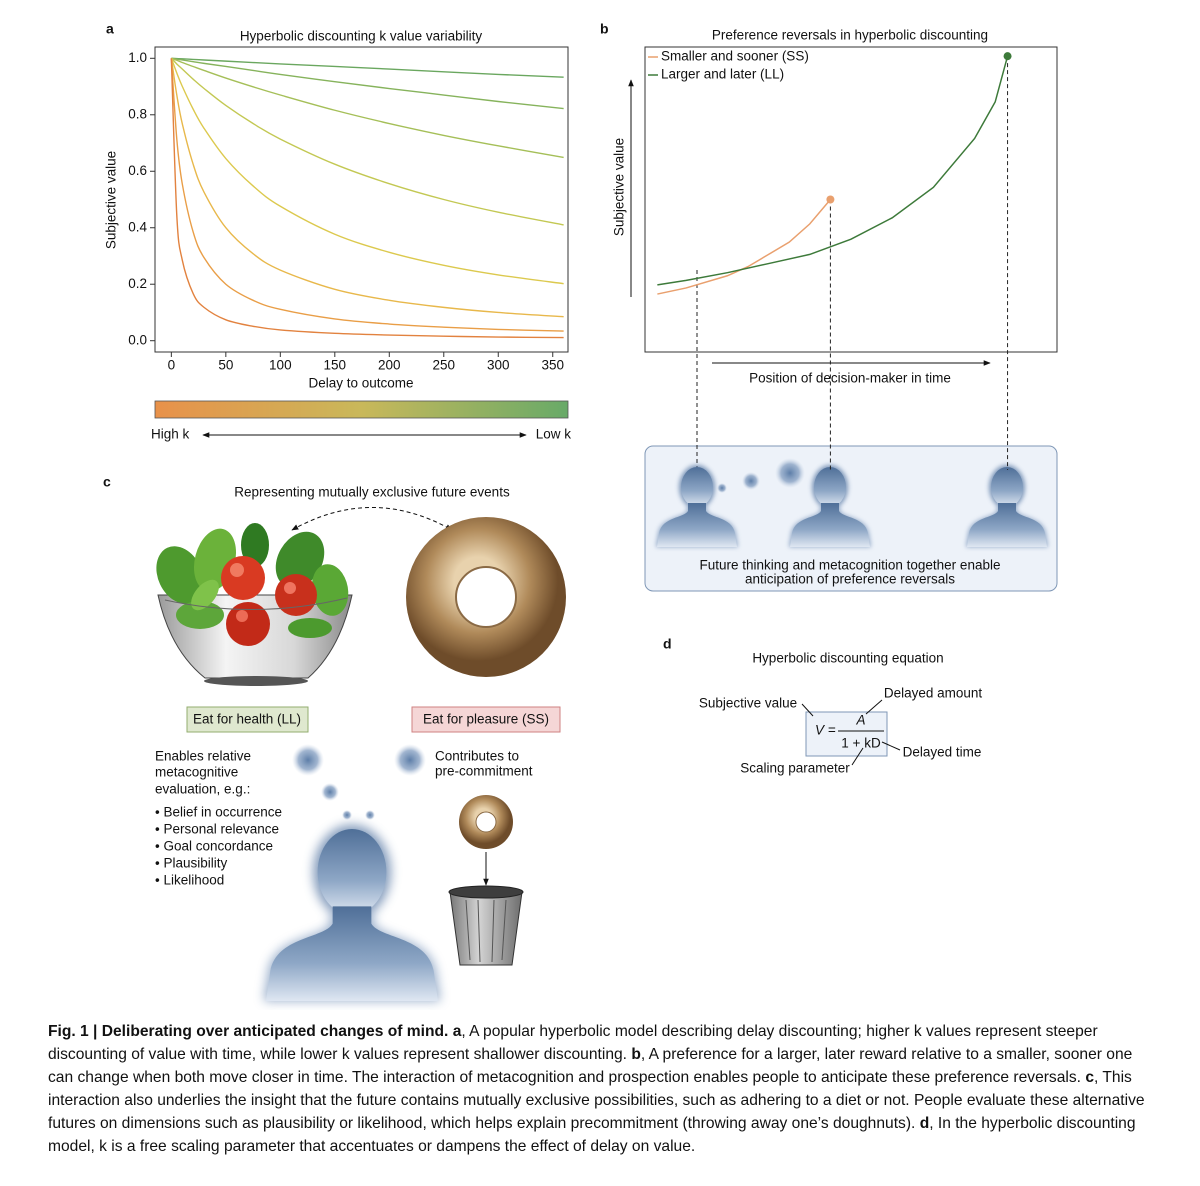  Describe the element at coordinates (735, 56) in the screenshot. I see `legend-label: Smaller and sooner (SS)` at that location.